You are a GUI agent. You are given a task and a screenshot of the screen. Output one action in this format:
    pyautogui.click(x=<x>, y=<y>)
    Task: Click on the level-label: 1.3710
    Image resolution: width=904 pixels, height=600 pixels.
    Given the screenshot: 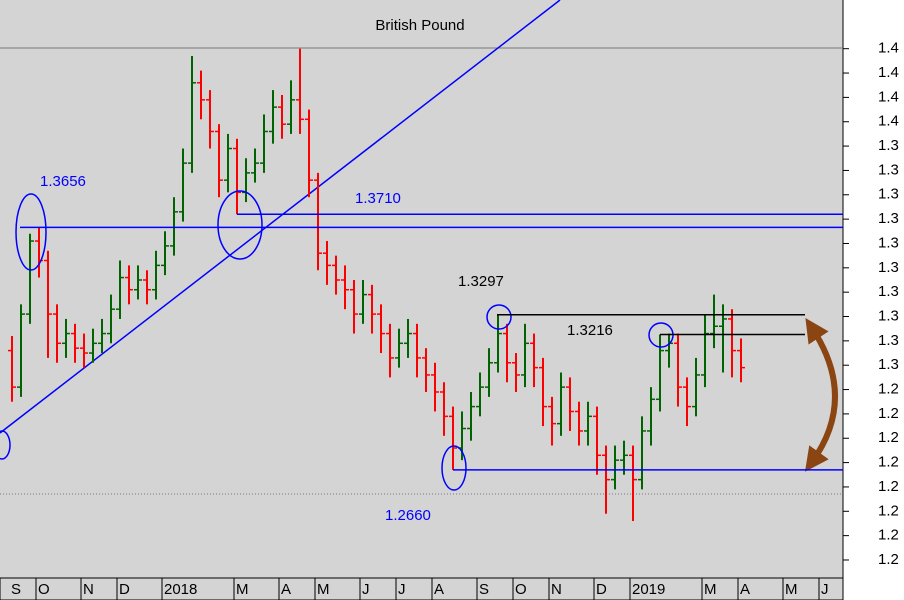 What is the action you would take?
    pyautogui.click(x=378, y=198)
    